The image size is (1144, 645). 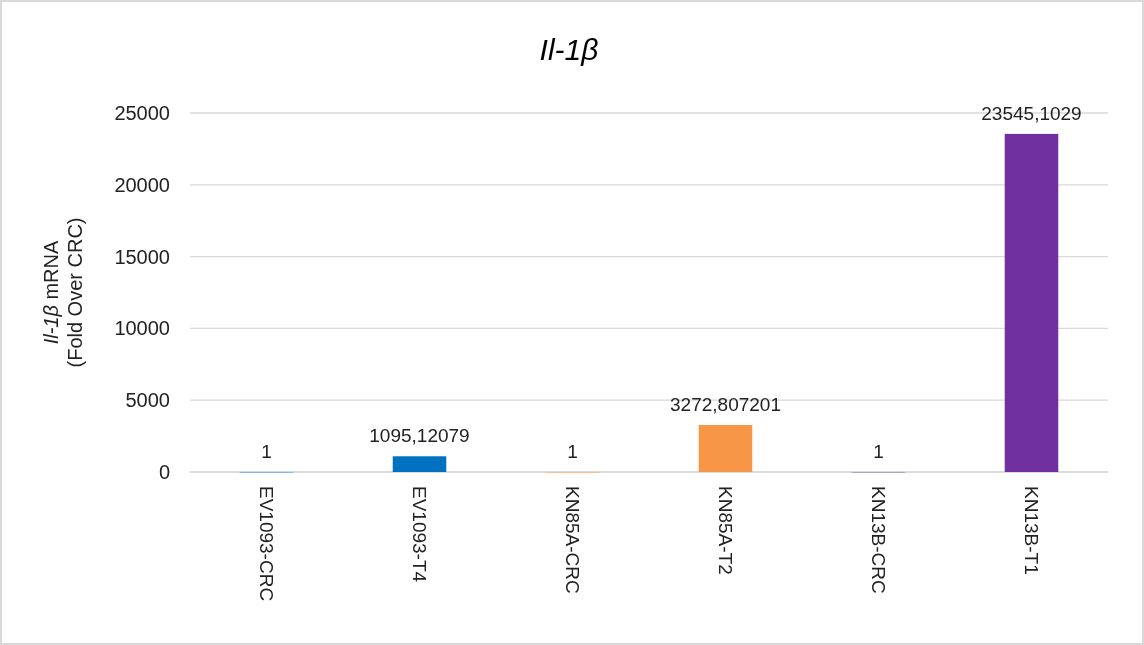 What do you see at coordinates (1031, 530) in the screenshot?
I see `x-tick-label: KN13B-T1` at bounding box center [1031, 530].